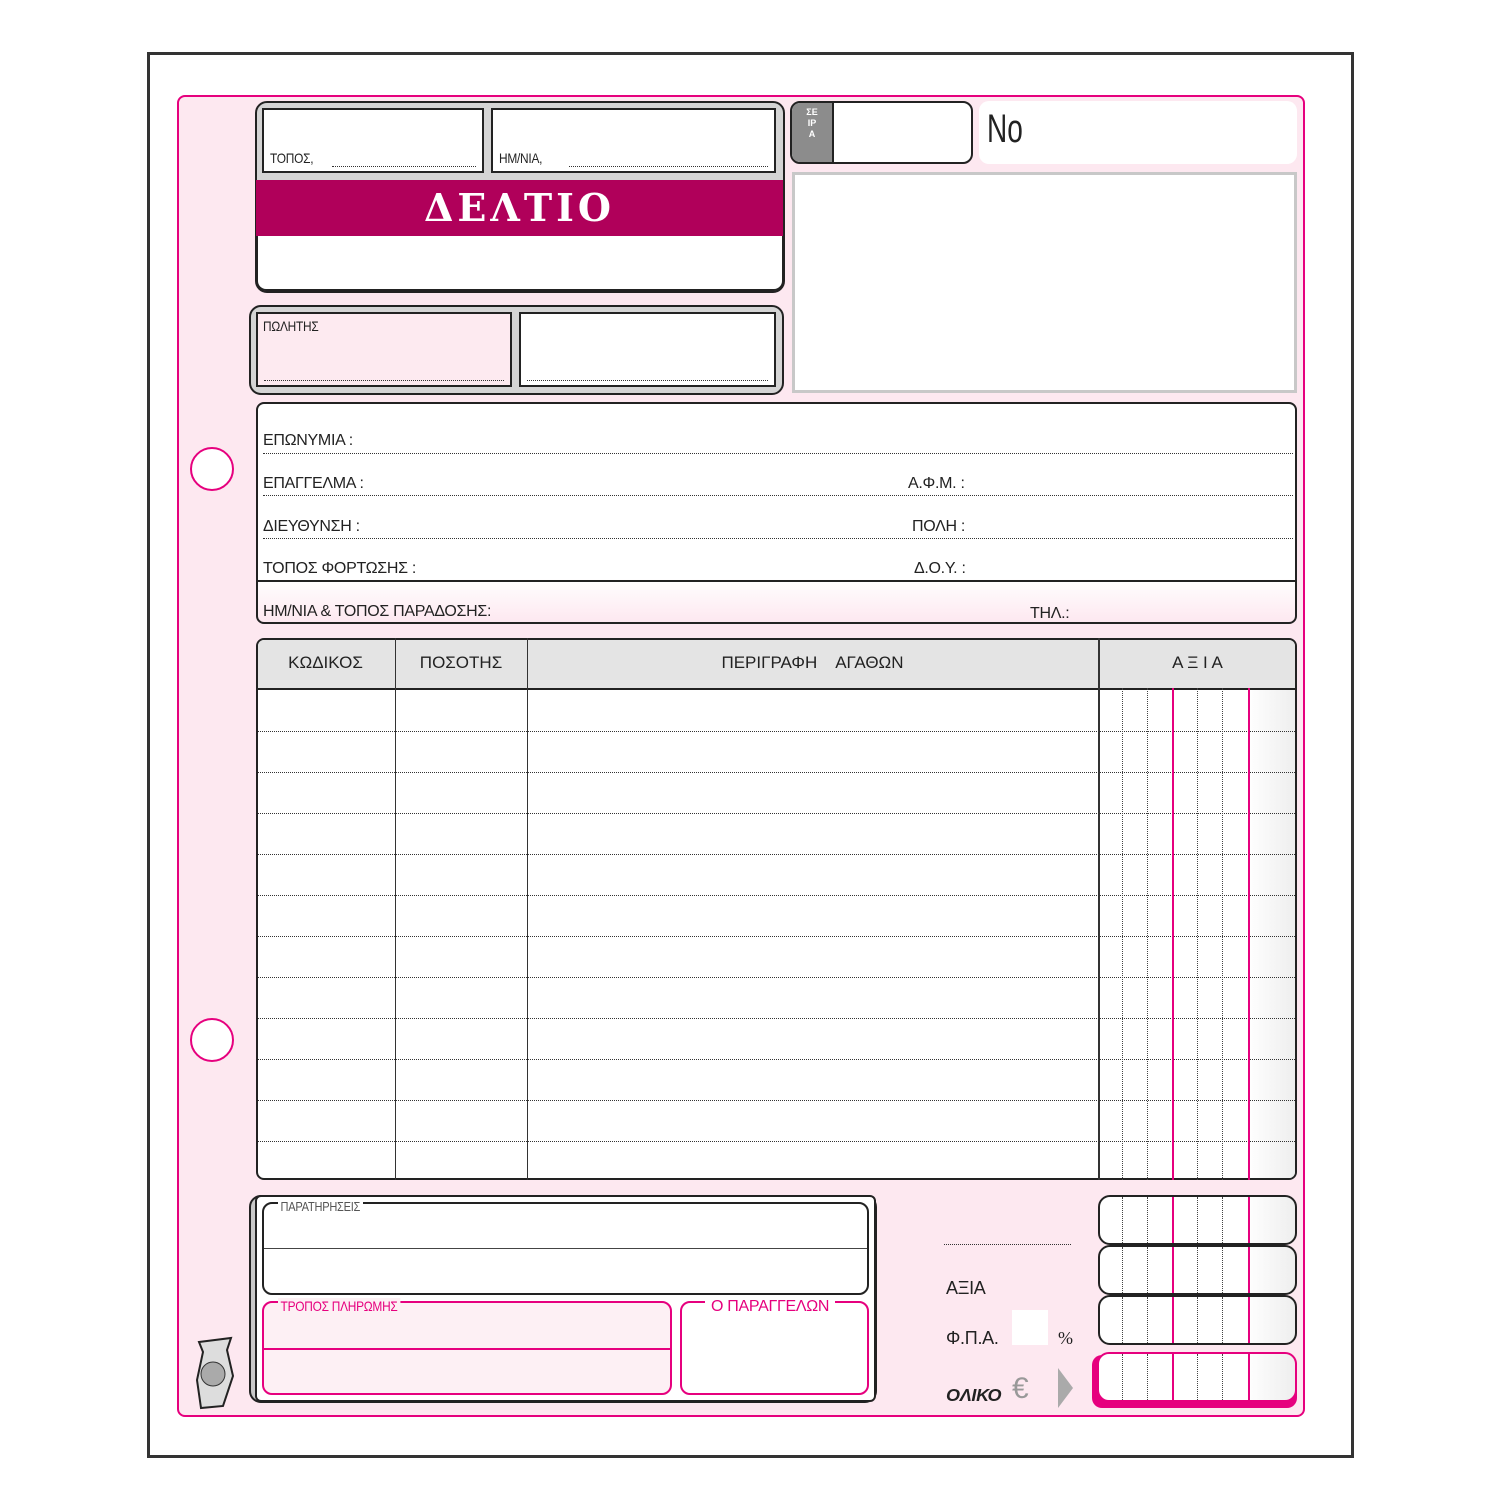 Image resolution: width=1500 pixels, height=1500 pixels. Describe the element at coordinates (778, 538) in the screenshot. I see `address-line` at that location.